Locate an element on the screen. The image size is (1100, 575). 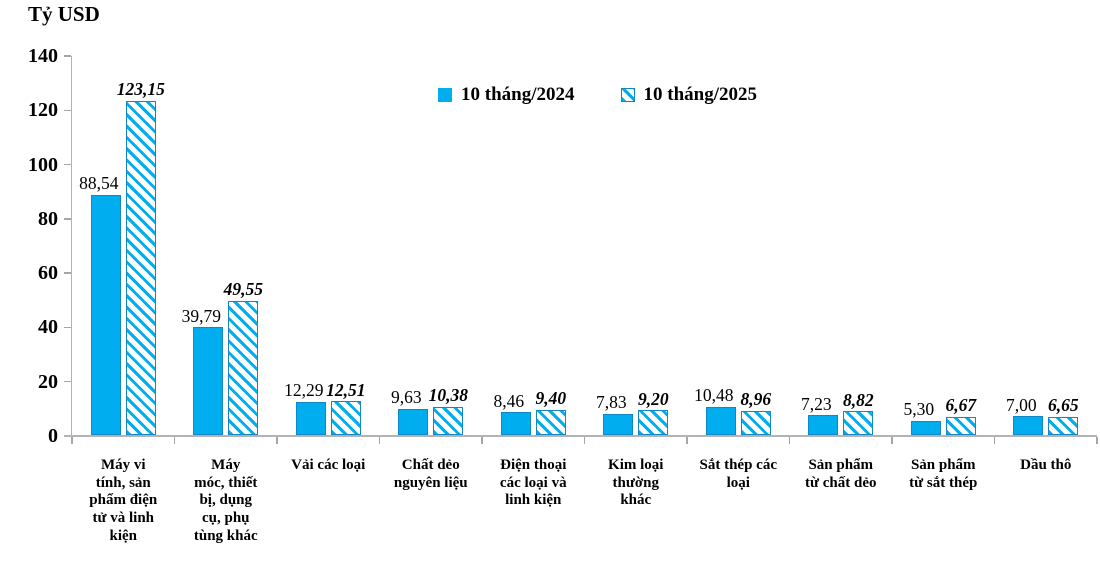
legend-item-2024: 10 tháng/2024 is located at coordinates (506, 95).